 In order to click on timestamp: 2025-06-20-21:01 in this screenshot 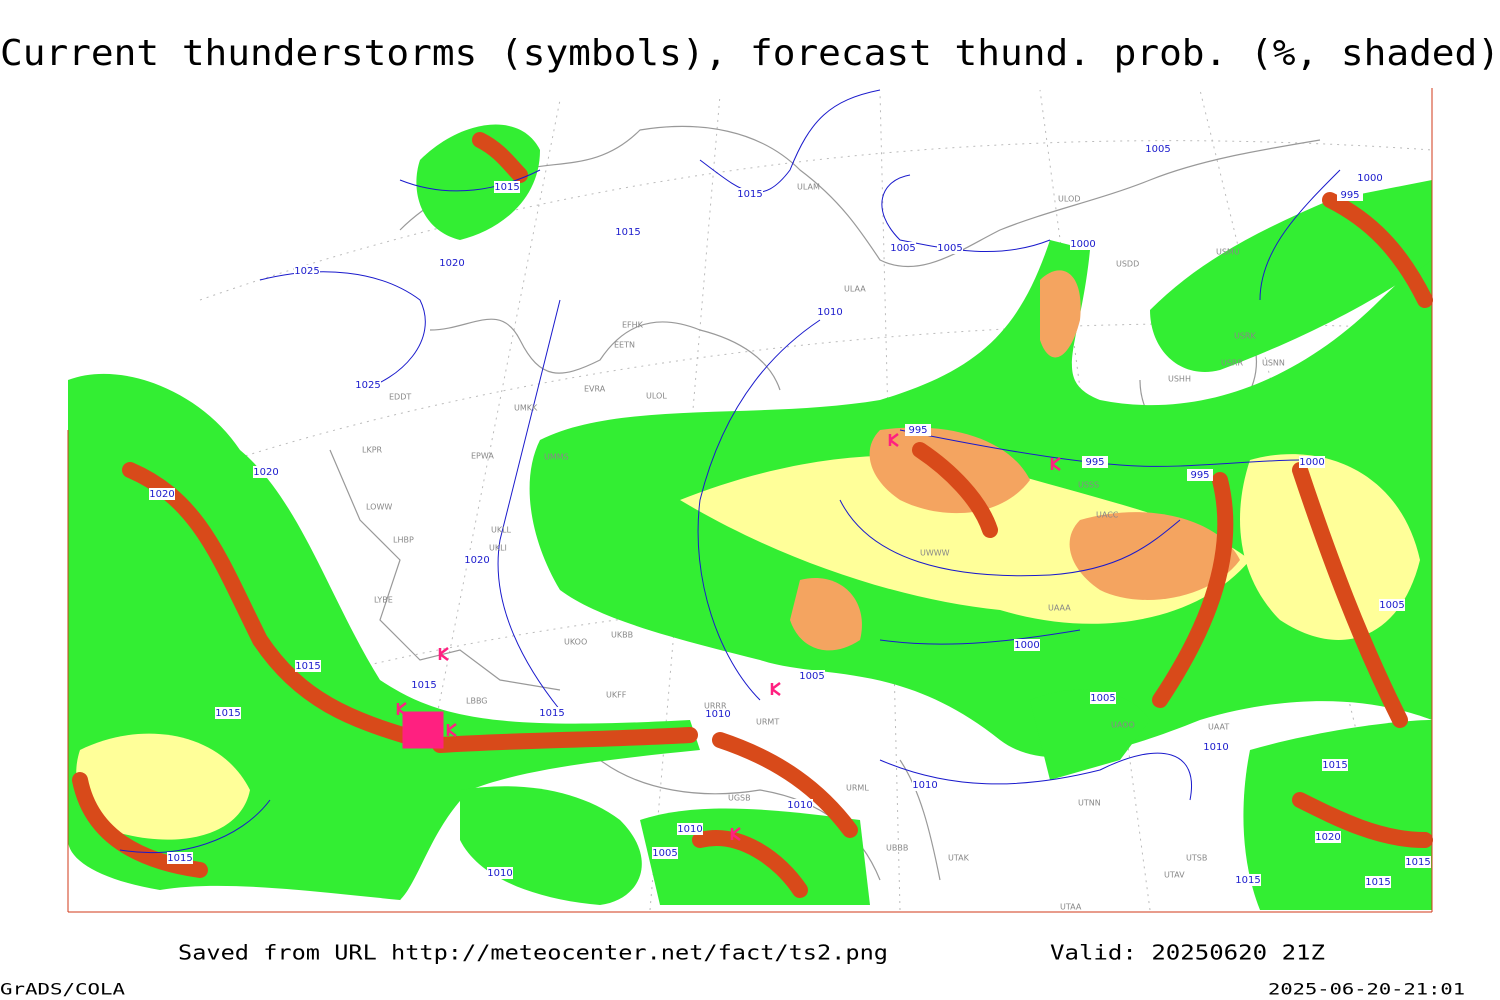, I will do `click(1366, 989)`.